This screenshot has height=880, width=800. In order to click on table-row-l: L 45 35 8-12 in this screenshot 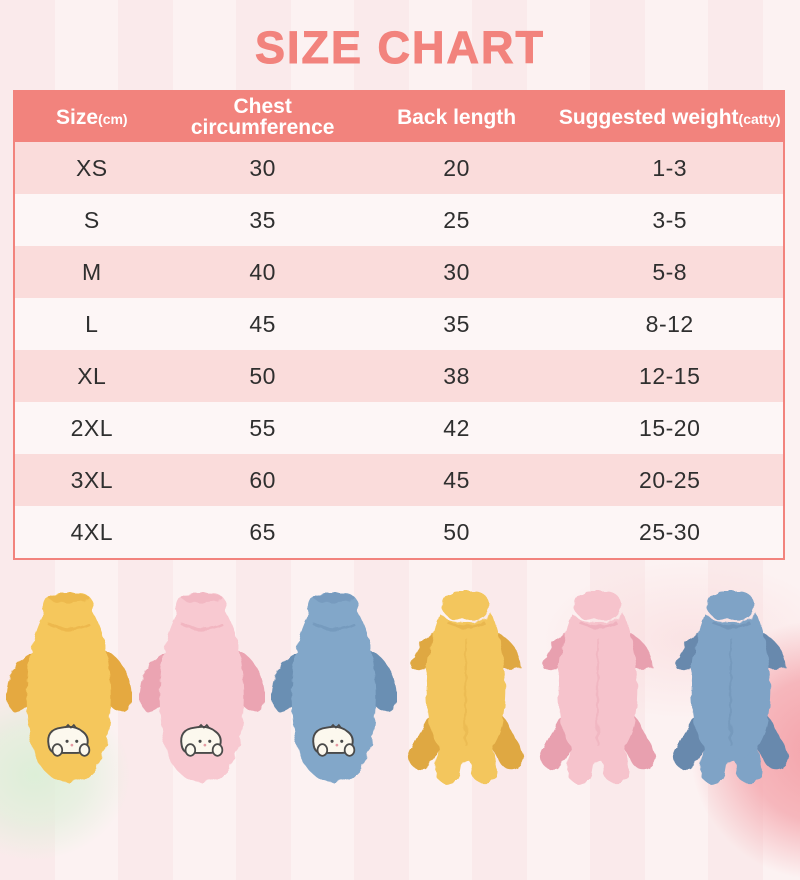, I will do `click(399, 324)`.